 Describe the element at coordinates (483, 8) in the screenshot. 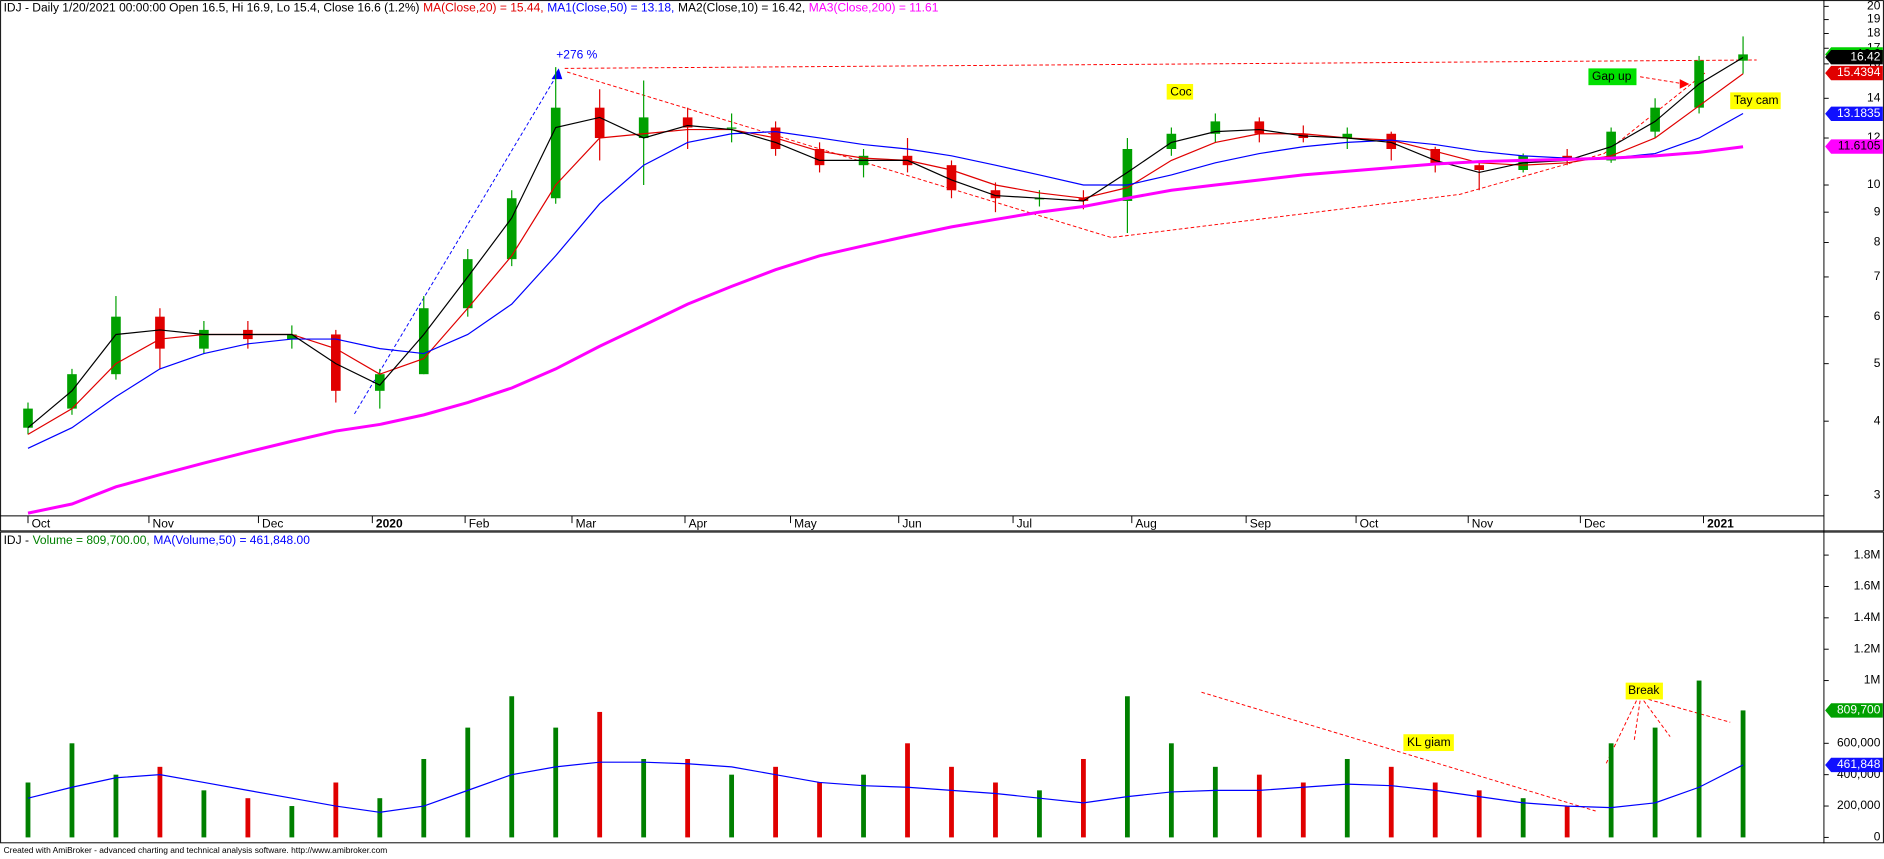

I see `legend-entry: MA(Close,20) = 15.44,` at that location.